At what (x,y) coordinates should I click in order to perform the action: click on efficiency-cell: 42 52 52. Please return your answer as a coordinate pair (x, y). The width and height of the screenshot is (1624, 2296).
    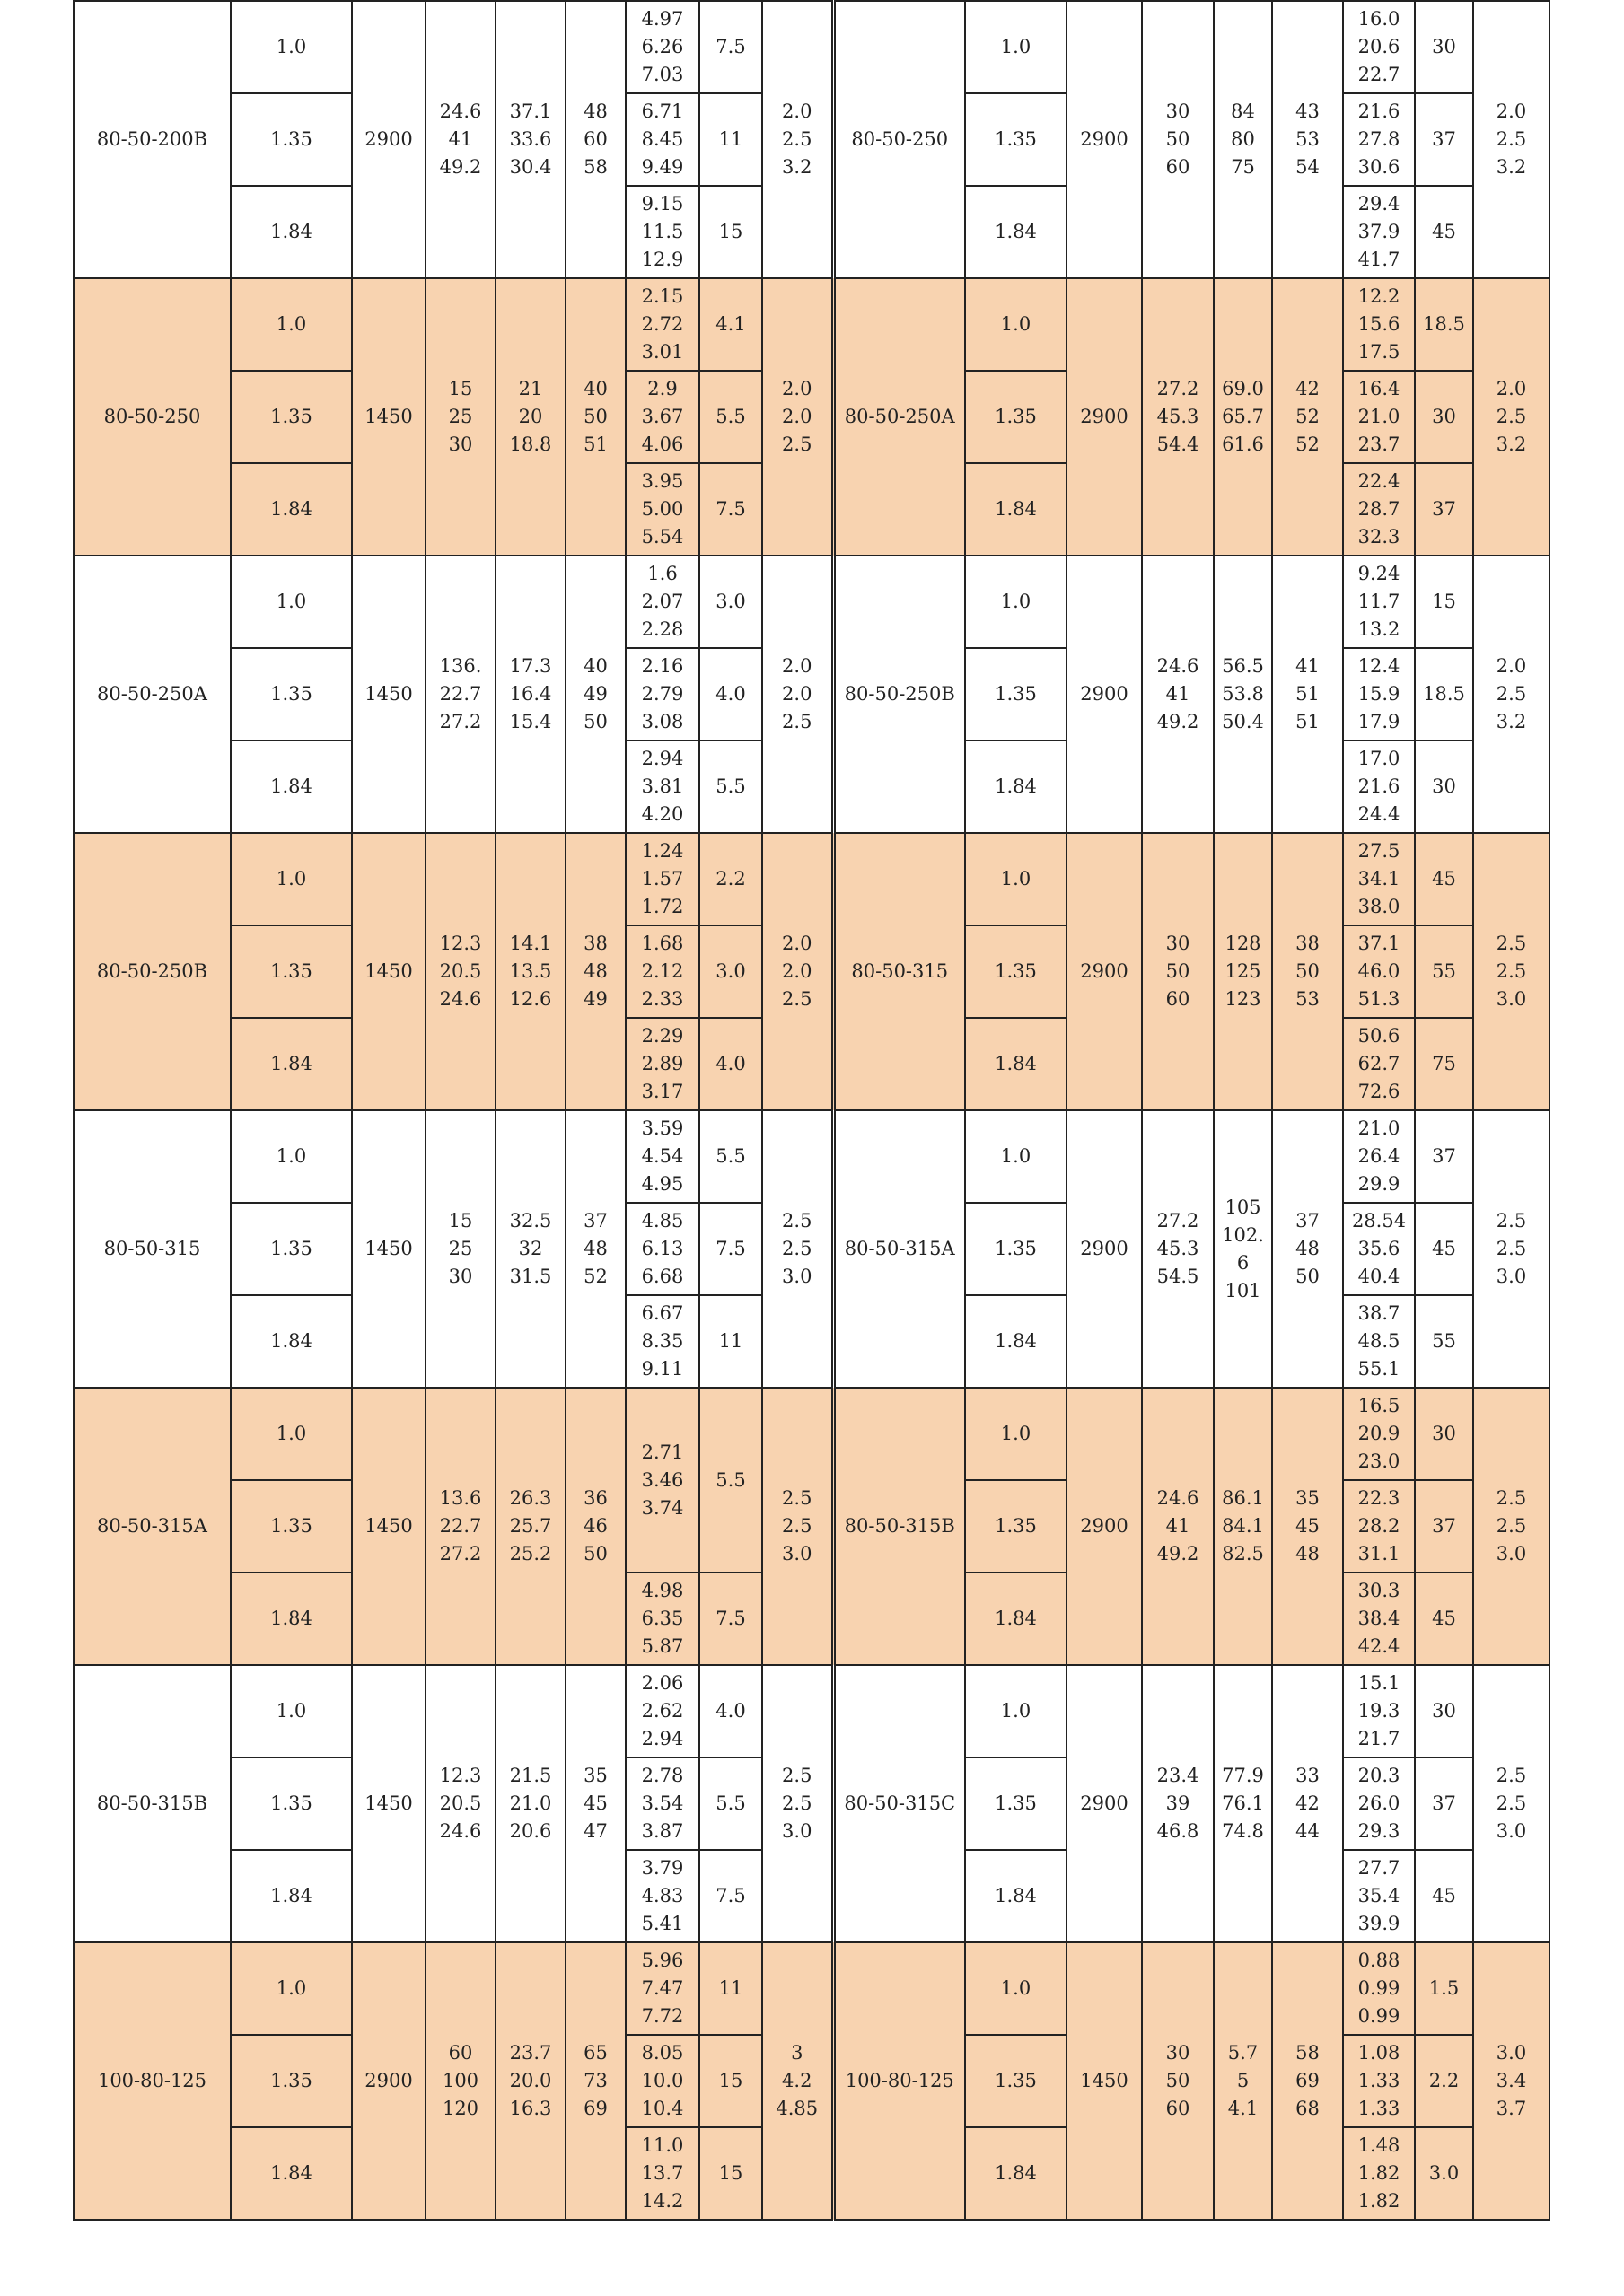
    Looking at the image, I should click on (1307, 416).